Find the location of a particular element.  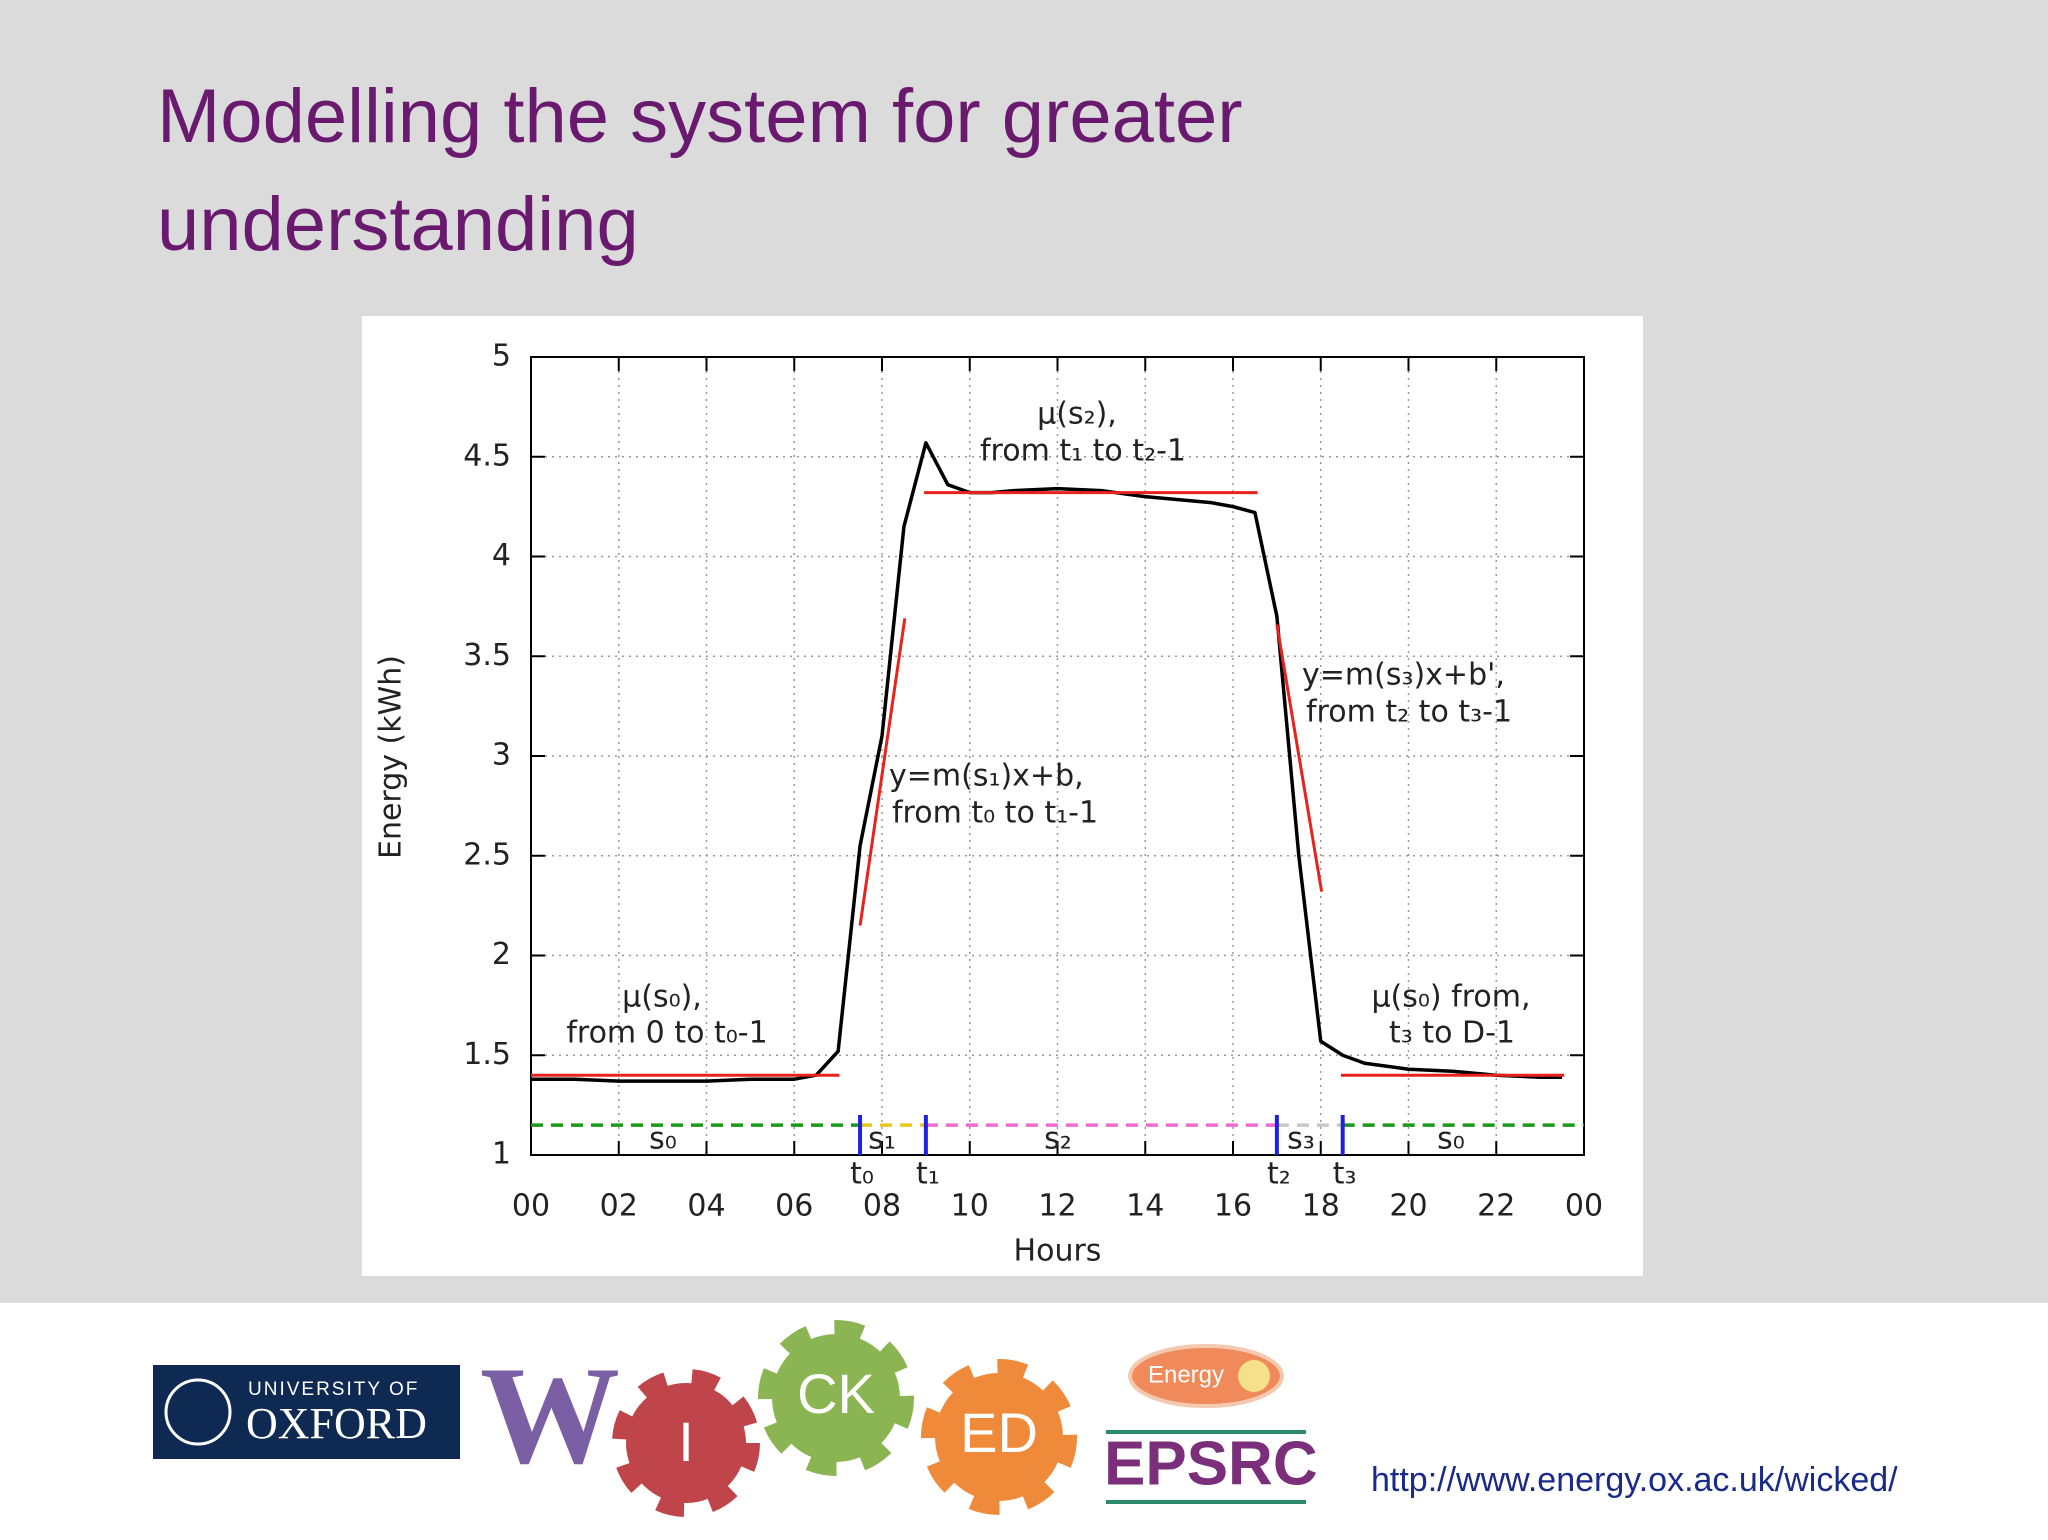

boundary-label: t₂ is located at coordinates (1279, 1174).